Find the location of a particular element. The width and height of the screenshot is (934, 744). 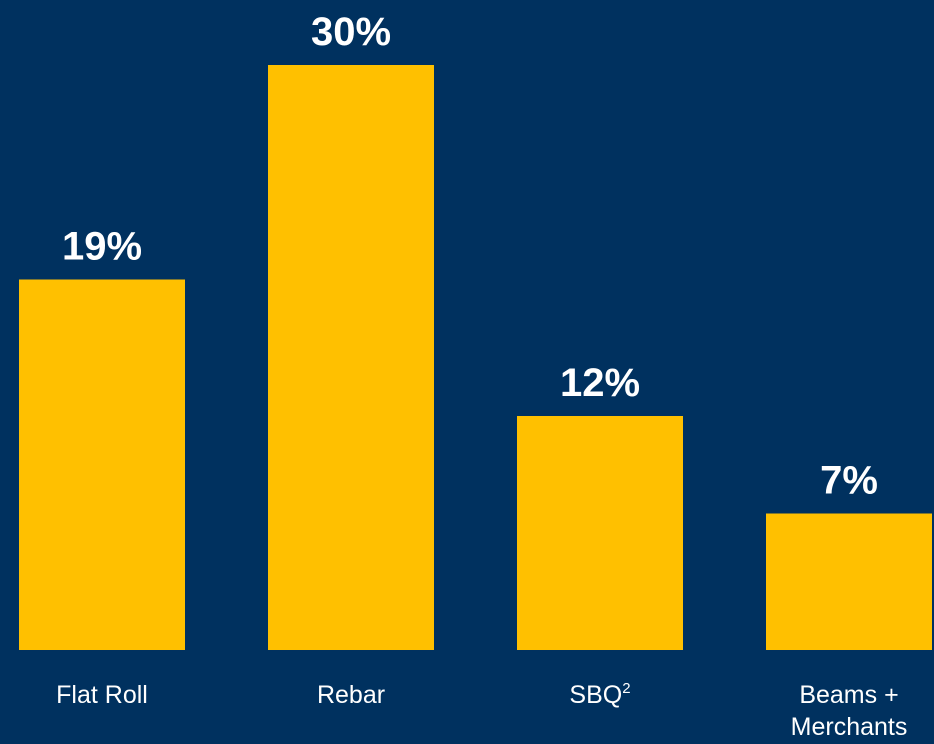

category-label-2: Rebar is located at coordinates (351, 695).